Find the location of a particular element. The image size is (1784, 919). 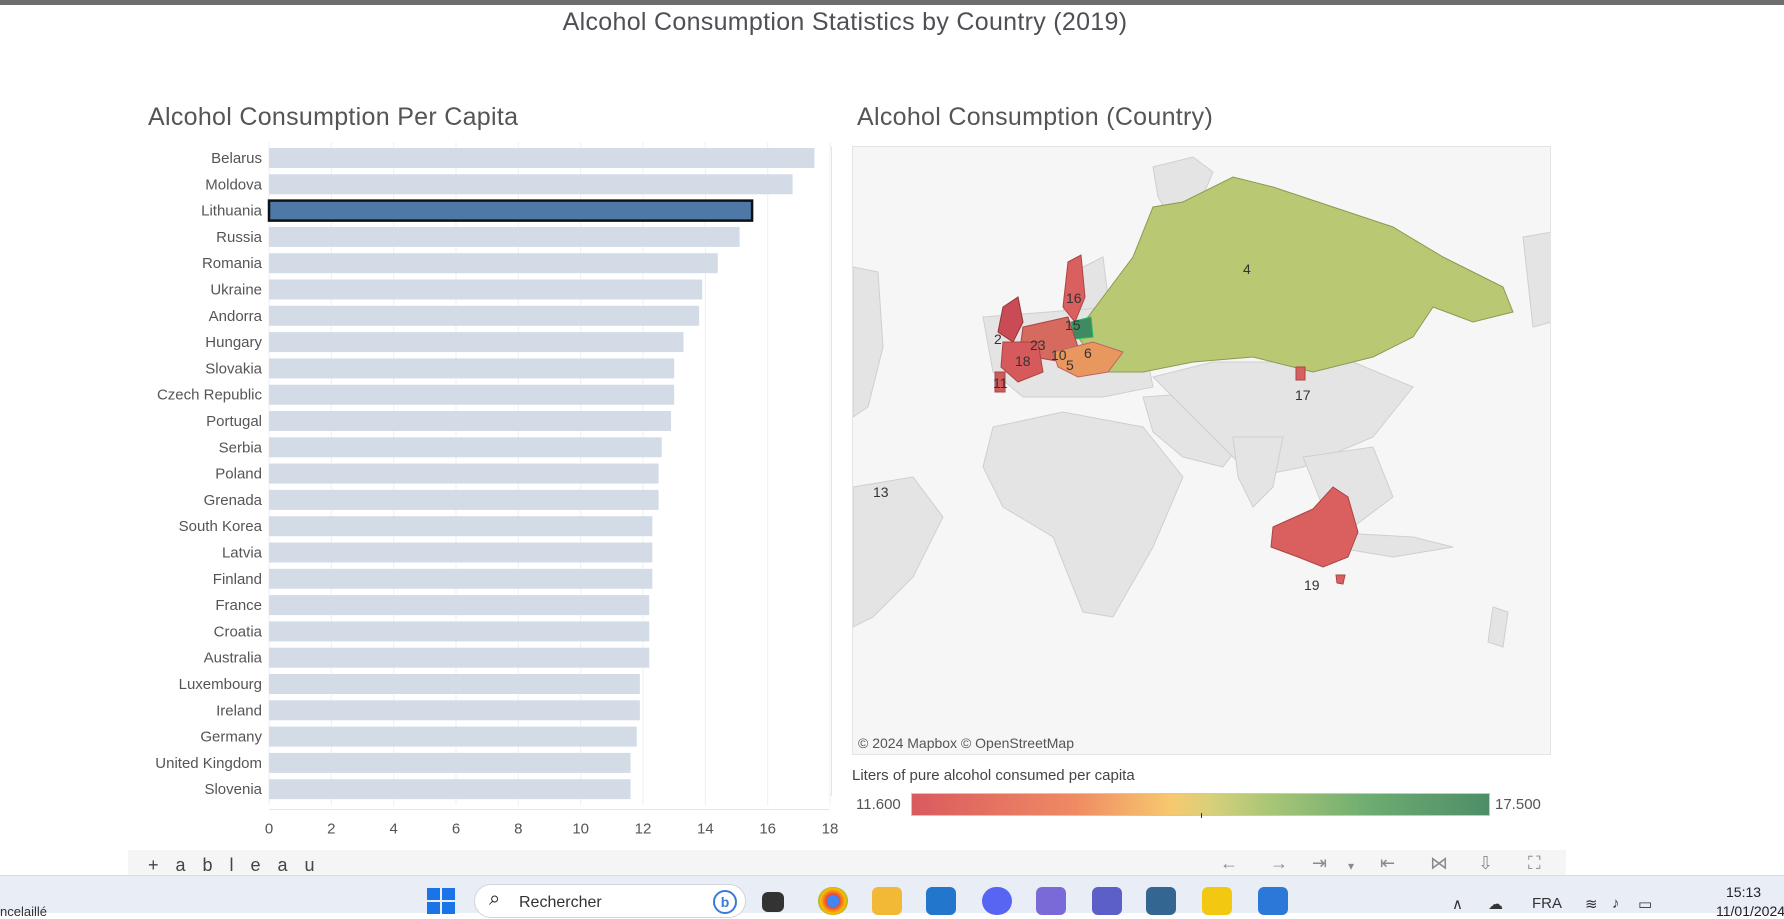

category-label: Russia is located at coordinates (239, 237).